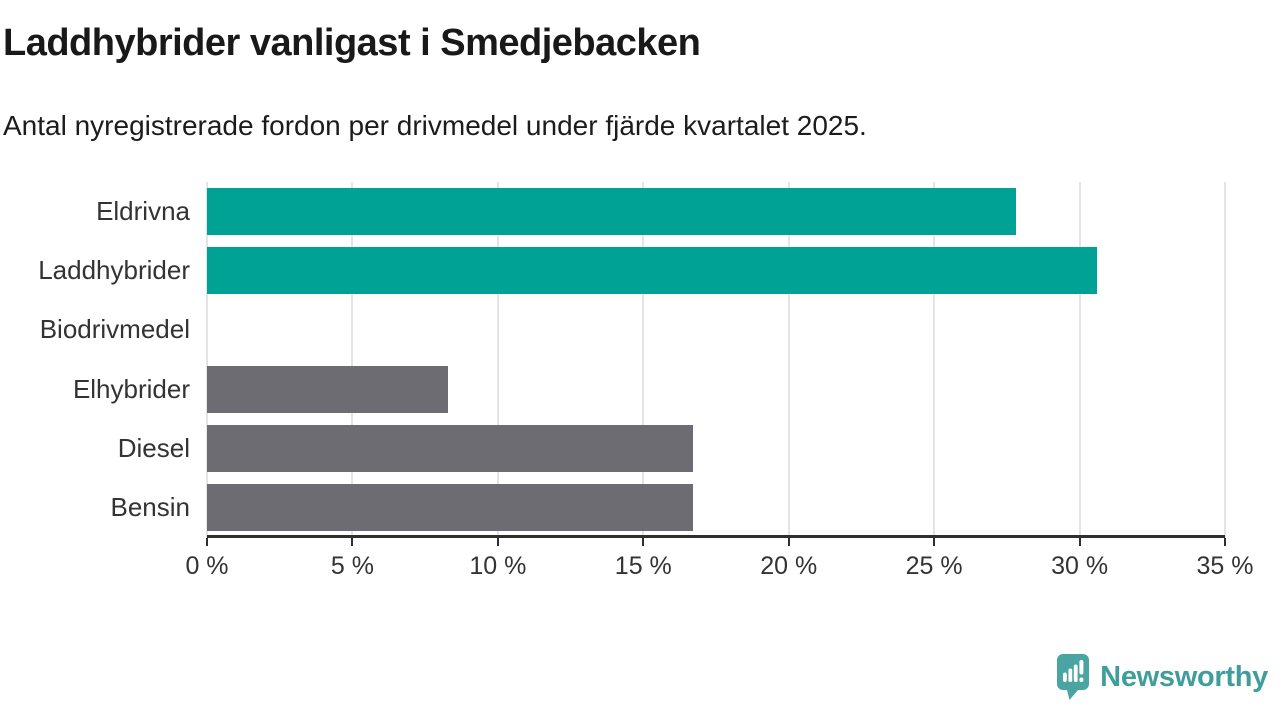 This screenshot has width=1280, height=720. I want to click on newsworthy-logo-text: Newsworthy, so click(1184, 676).